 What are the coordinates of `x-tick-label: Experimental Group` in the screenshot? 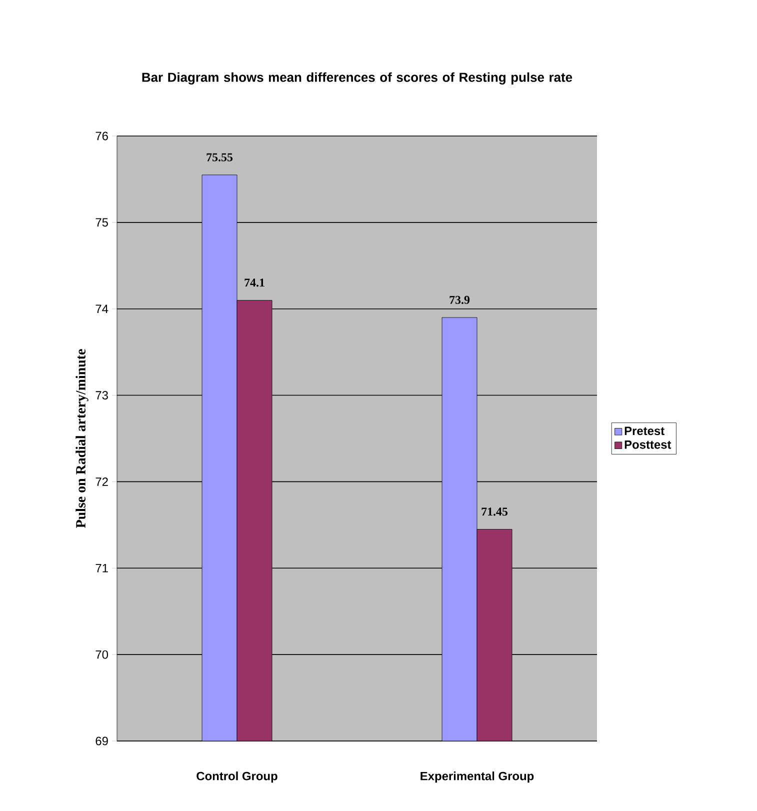 It's located at (477, 777).